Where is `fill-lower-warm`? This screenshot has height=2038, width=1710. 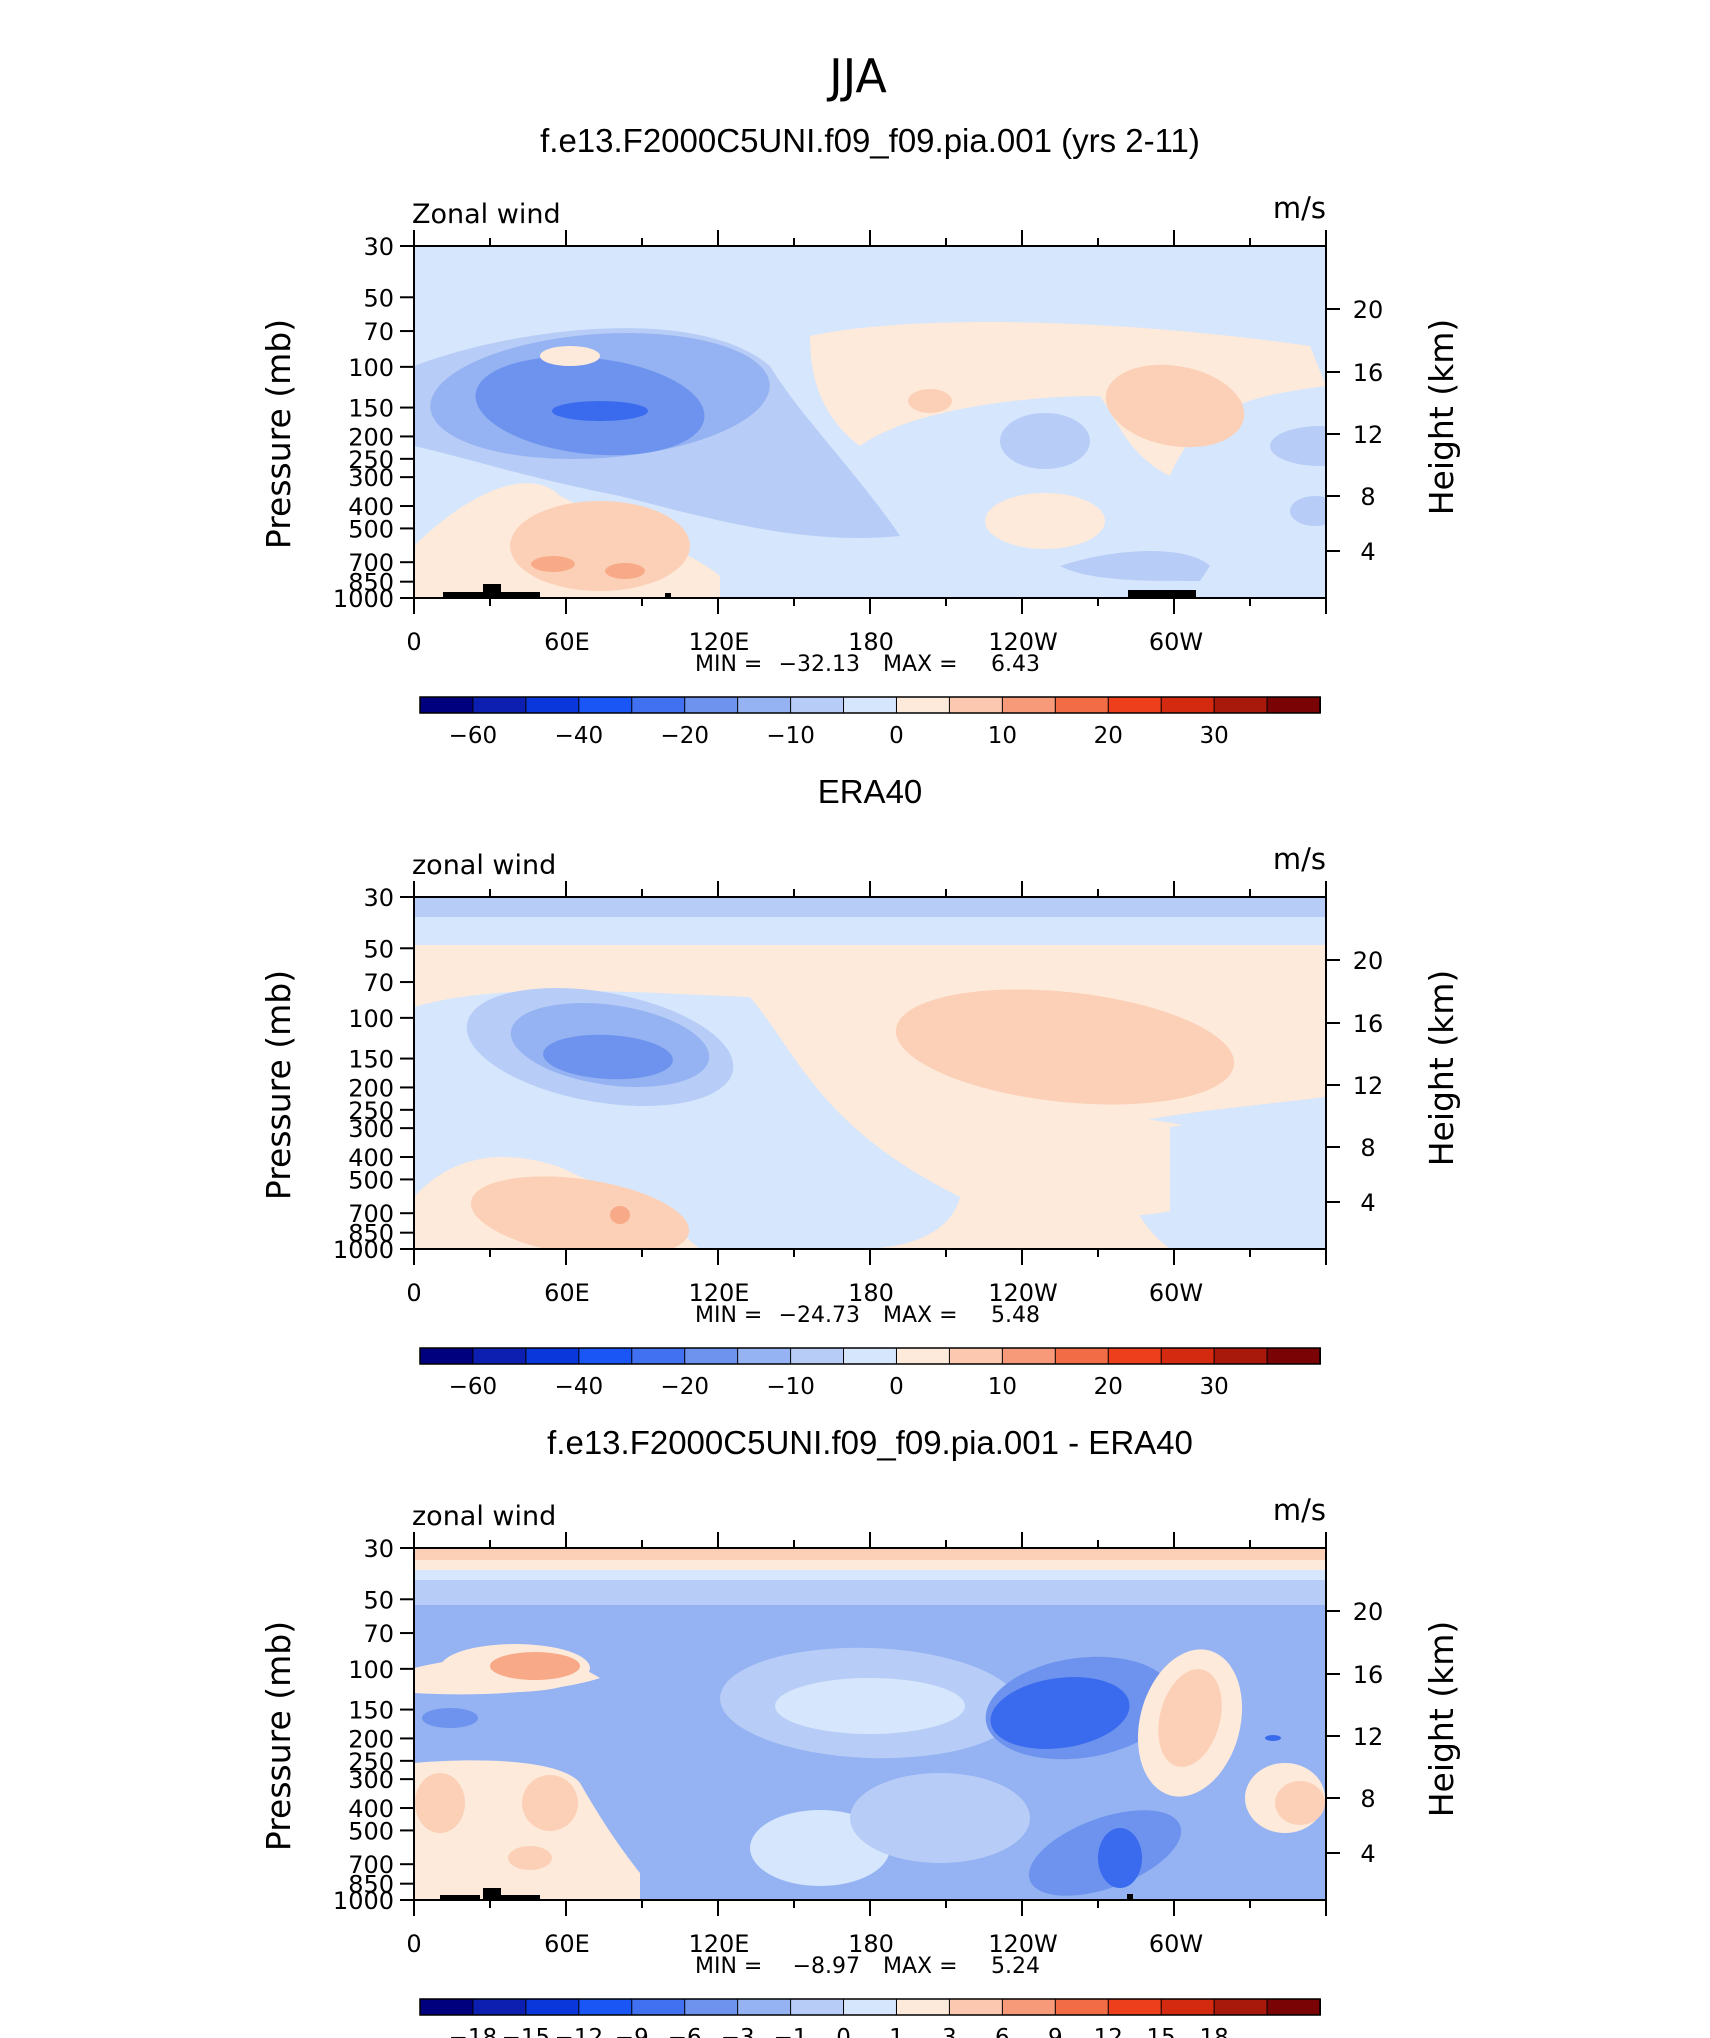 fill-lower-warm is located at coordinates (1045, 521).